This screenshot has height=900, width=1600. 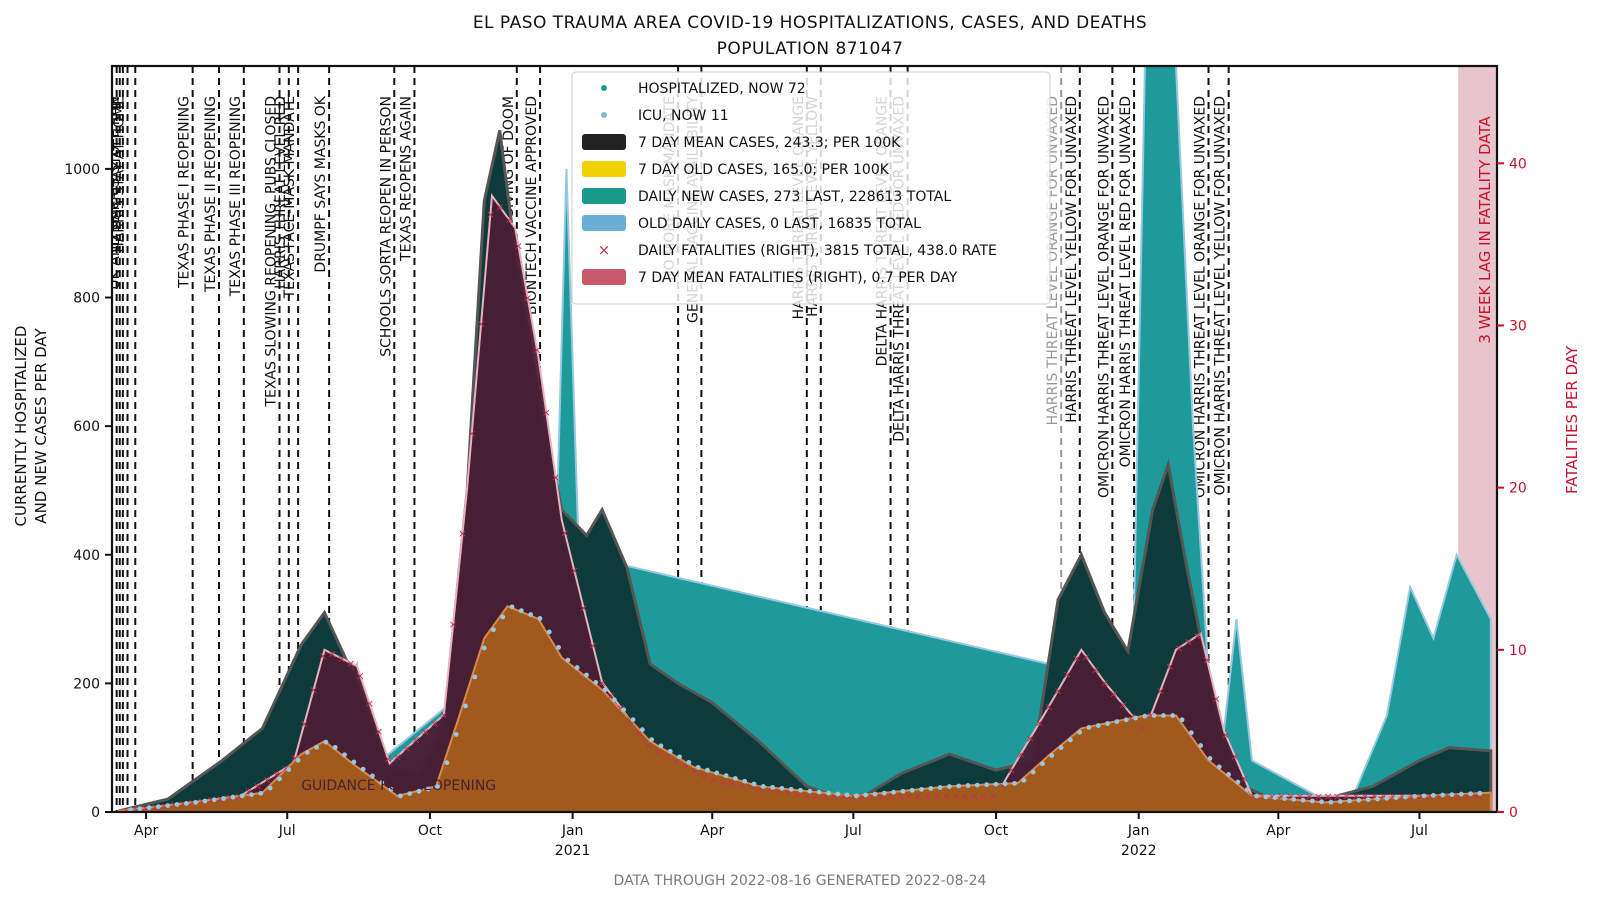 I want to click on y-tick-label: 600, so click(x=86, y=427).